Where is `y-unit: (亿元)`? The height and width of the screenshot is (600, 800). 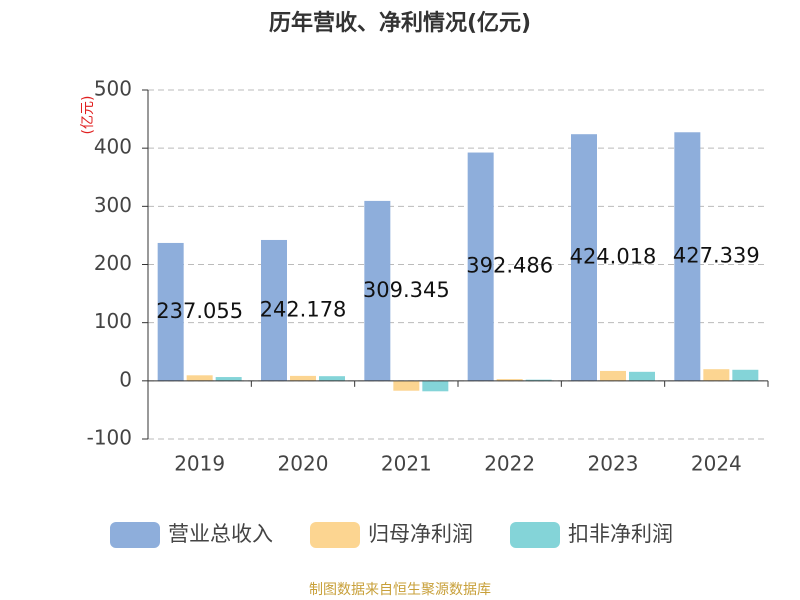
y-unit: (亿元) is located at coordinates (88, 115).